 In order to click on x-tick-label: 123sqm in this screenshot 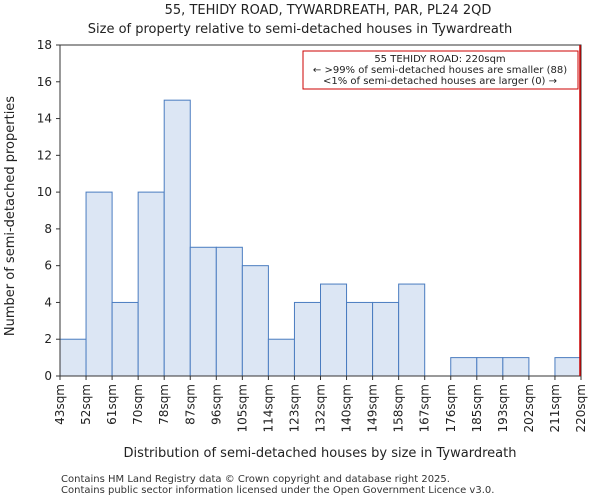, I will do `click(294, 408)`.